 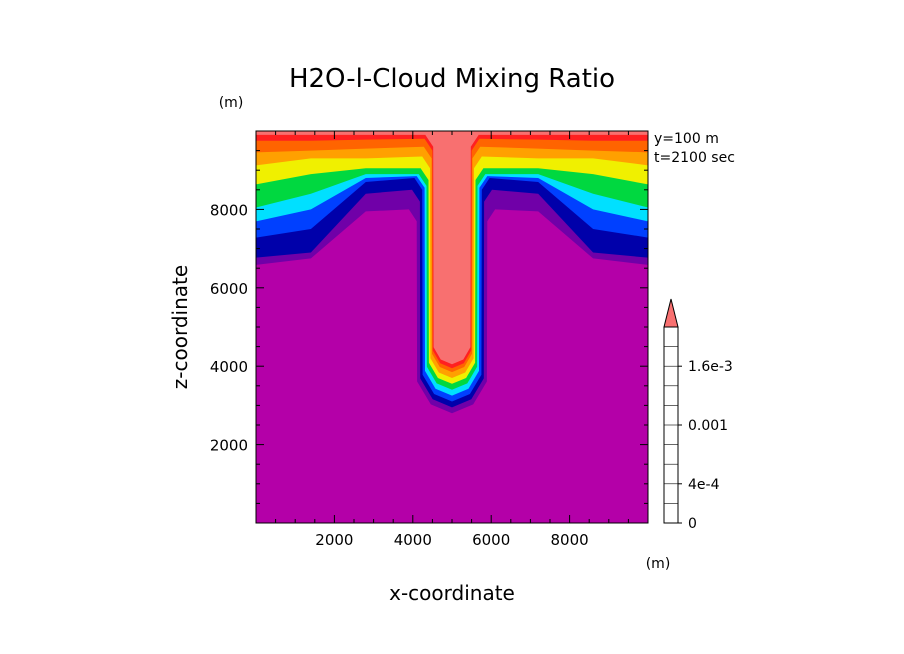 I want to click on x-tick-label: 8000, so click(x=570, y=540).